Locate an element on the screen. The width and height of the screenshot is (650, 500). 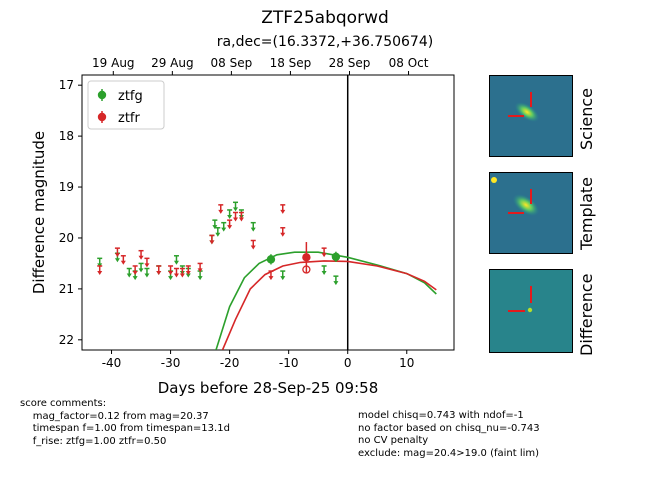
difference-image is located at coordinates (531, 311).